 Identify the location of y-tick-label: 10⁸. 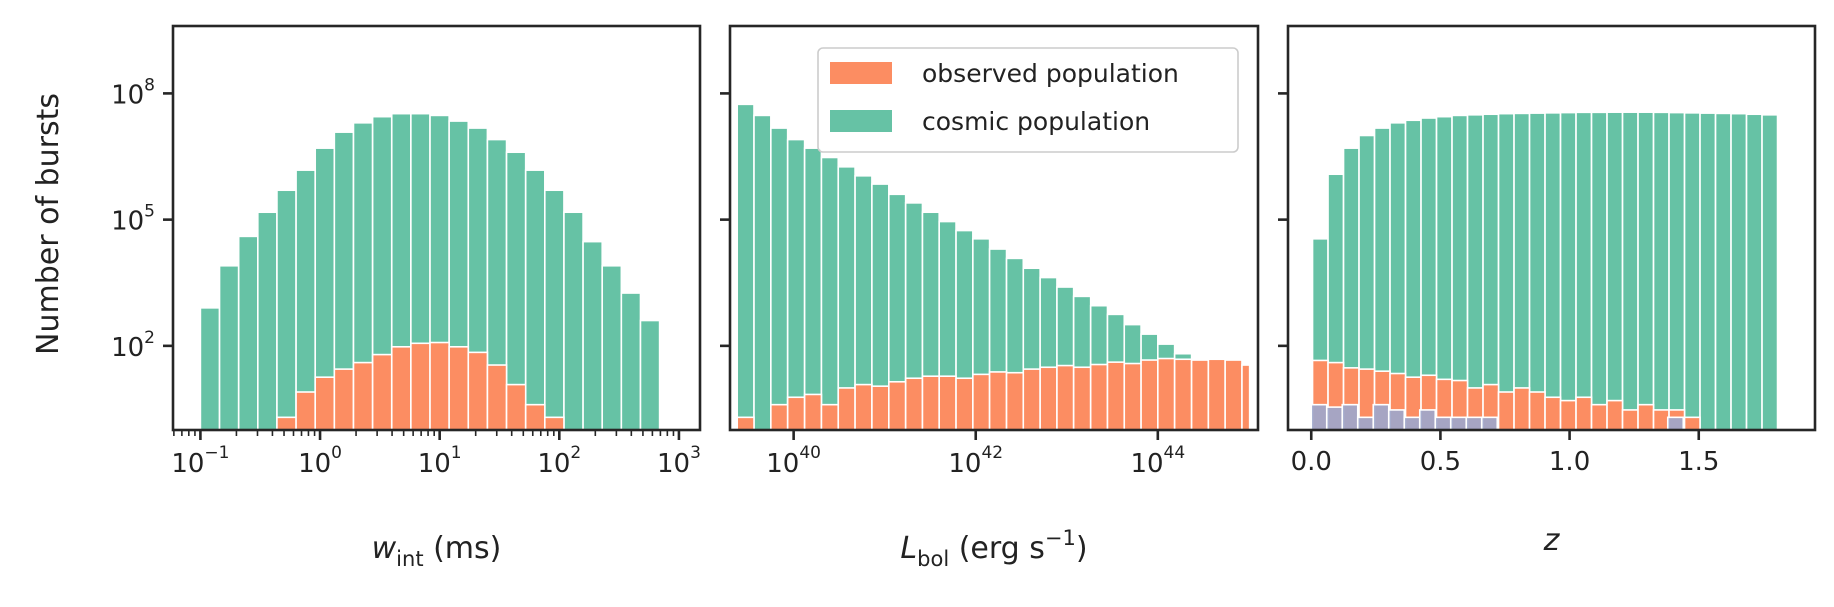
(133, 92).